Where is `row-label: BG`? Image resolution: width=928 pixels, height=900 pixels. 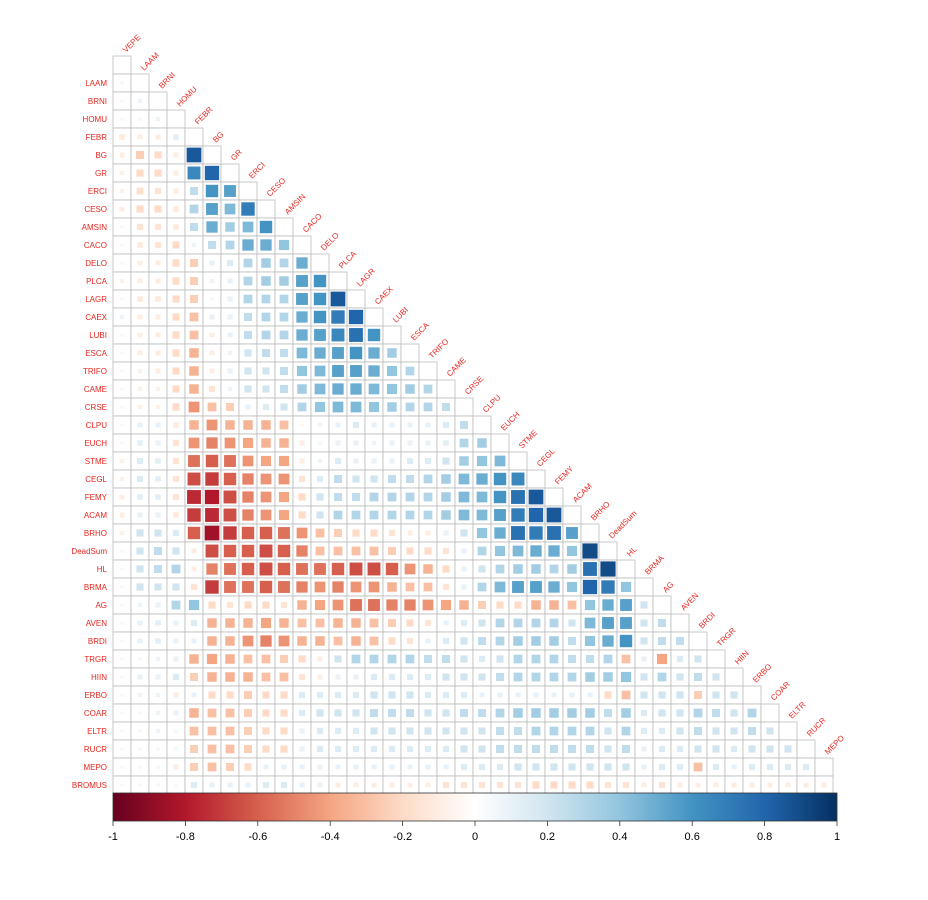
row-label: BG is located at coordinates (101, 155).